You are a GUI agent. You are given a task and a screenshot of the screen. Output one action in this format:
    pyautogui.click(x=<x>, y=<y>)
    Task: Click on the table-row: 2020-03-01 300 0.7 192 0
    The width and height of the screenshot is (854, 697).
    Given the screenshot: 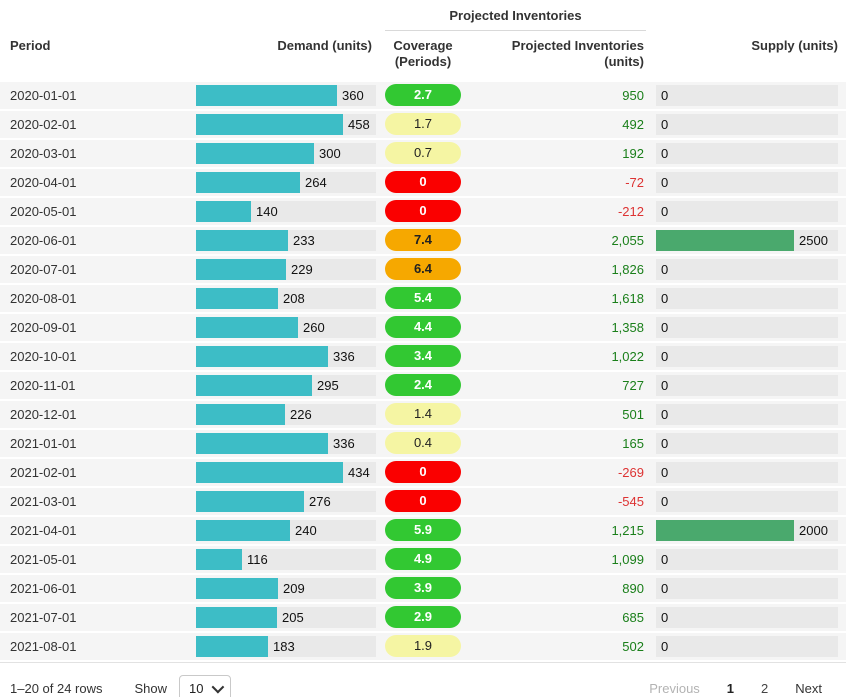 What is the action you would take?
    pyautogui.click(x=423, y=153)
    